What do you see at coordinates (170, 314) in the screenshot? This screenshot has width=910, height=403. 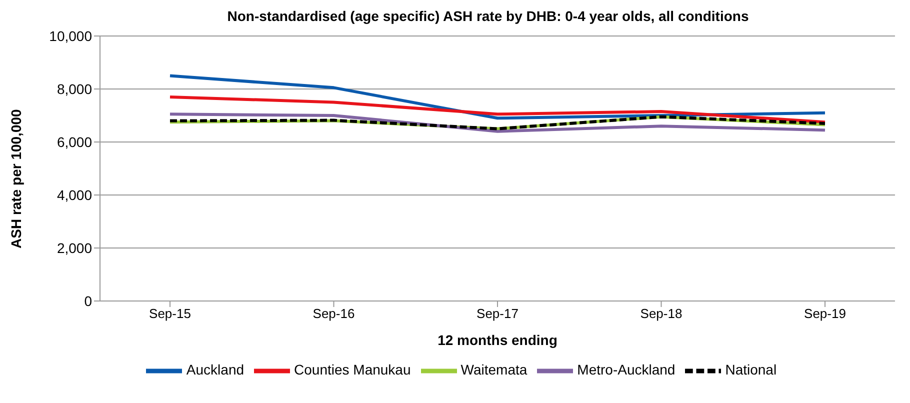 I see `x-tick-label: Sep-15` at bounding box center [170, 314].